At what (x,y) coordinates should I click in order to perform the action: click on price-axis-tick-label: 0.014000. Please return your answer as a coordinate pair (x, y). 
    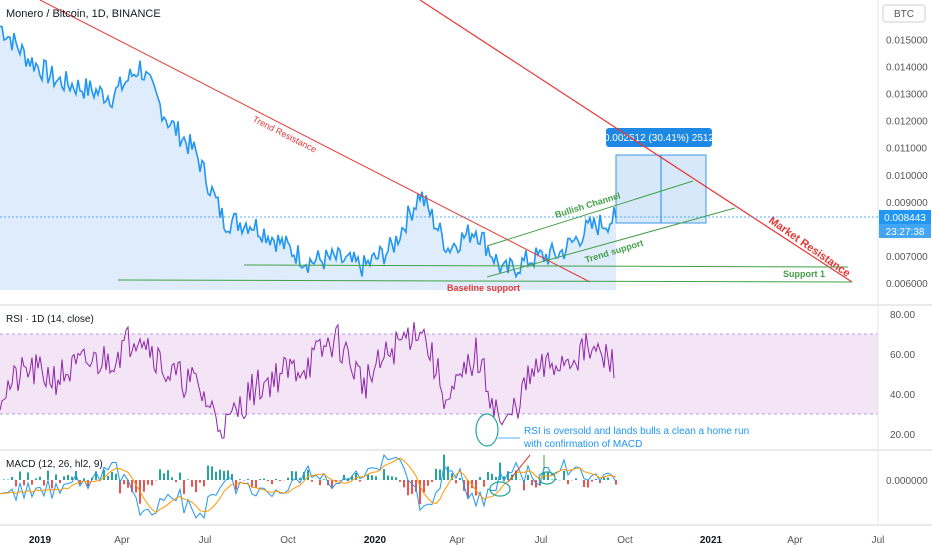
    Looking at the image, I should click on (907, 68).